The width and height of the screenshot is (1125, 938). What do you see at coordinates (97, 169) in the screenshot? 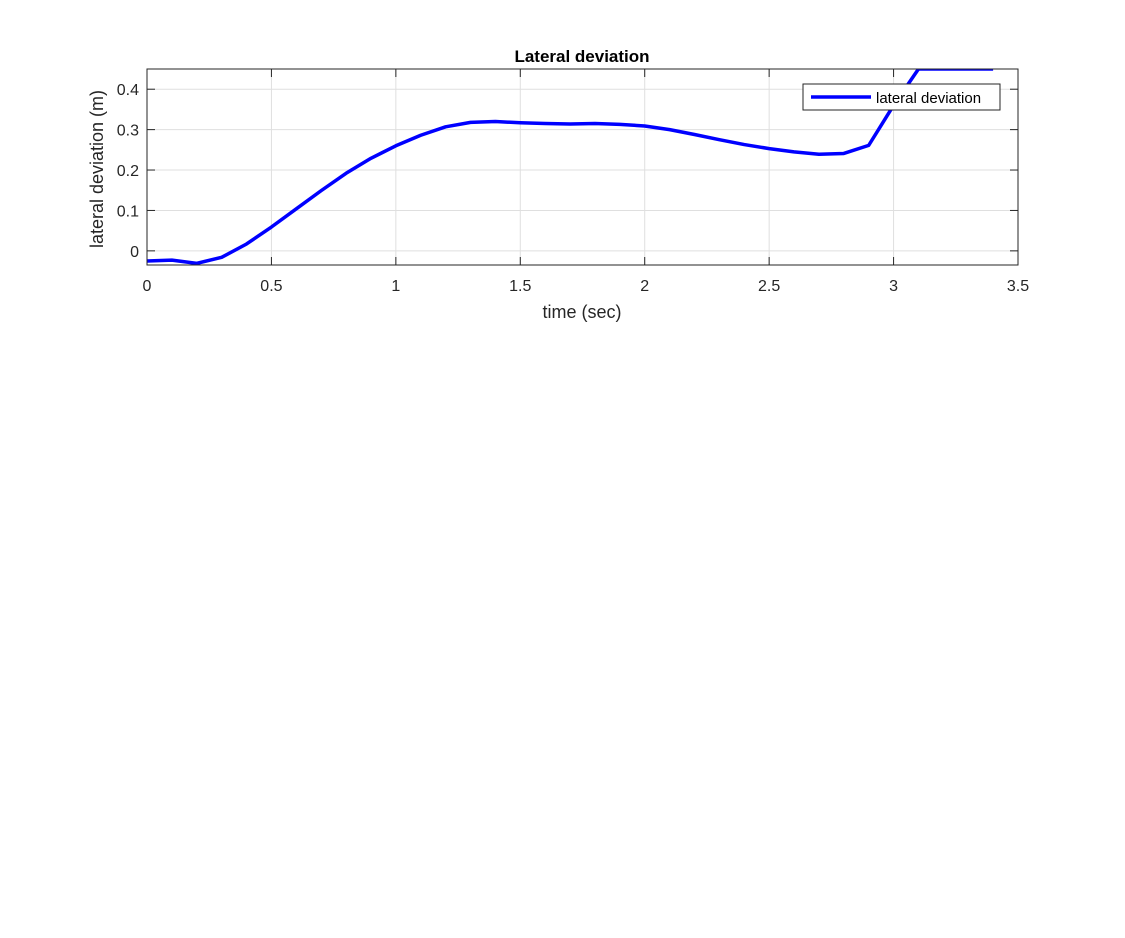
I see `y-axis-label: lateral deviation (m)` at bounding box center [97, 169].